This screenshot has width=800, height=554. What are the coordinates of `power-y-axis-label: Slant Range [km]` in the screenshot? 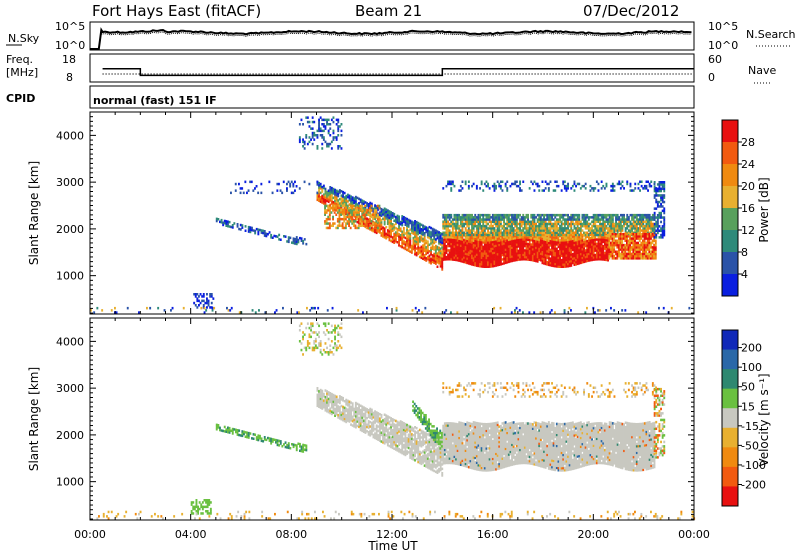 It's located at (34, 213).